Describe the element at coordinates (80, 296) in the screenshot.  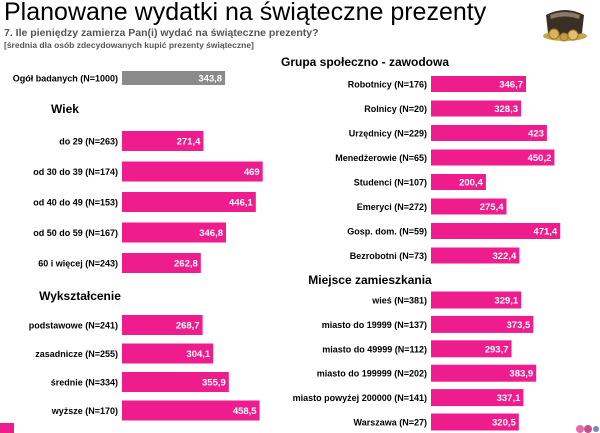
I see `section-title: Wykształcenie` at that location.